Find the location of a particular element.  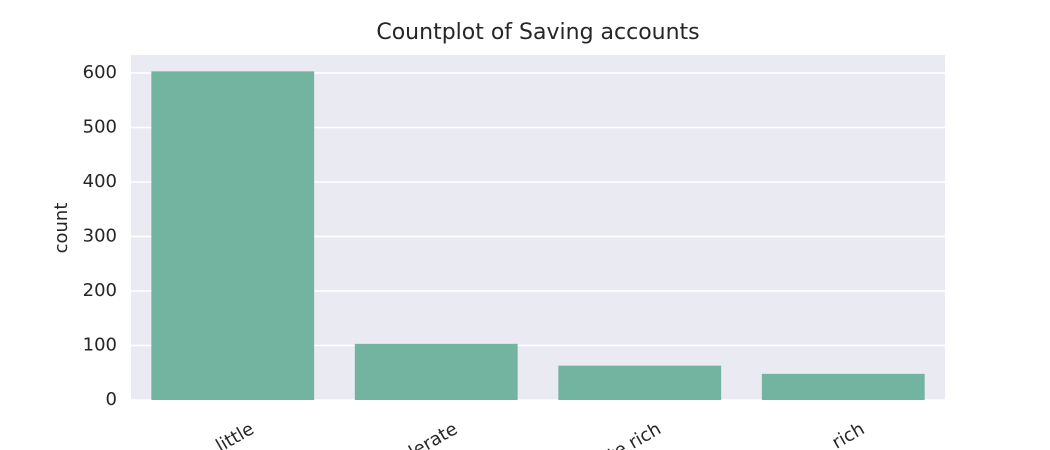

y-tick-label: 600 is located at coordinates (100, 72).